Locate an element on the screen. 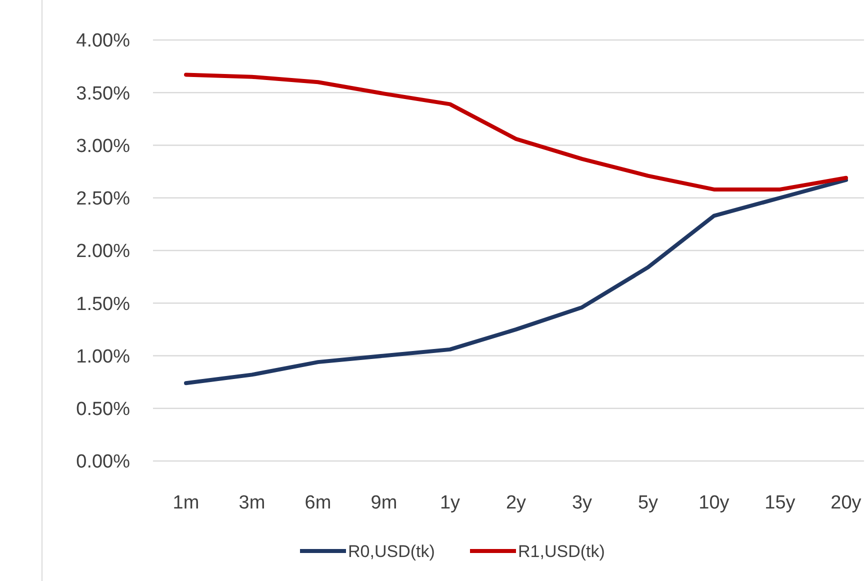 The width and height of the screenshot is (868, 581). y-tick-label: 1.50% is located at coordinates (103, 304).